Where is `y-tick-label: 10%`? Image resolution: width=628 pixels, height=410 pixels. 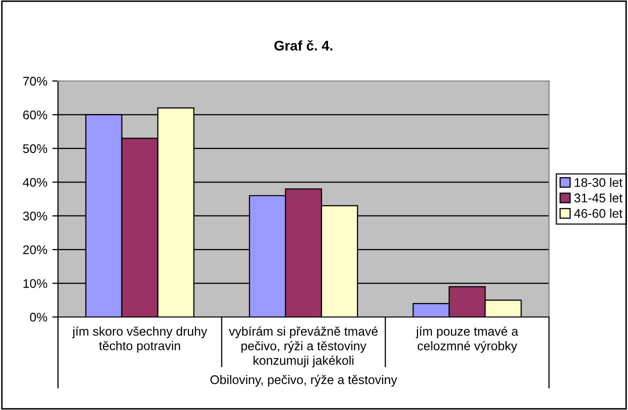 y-tick-label: 10% is located at coordinates (36, 283).